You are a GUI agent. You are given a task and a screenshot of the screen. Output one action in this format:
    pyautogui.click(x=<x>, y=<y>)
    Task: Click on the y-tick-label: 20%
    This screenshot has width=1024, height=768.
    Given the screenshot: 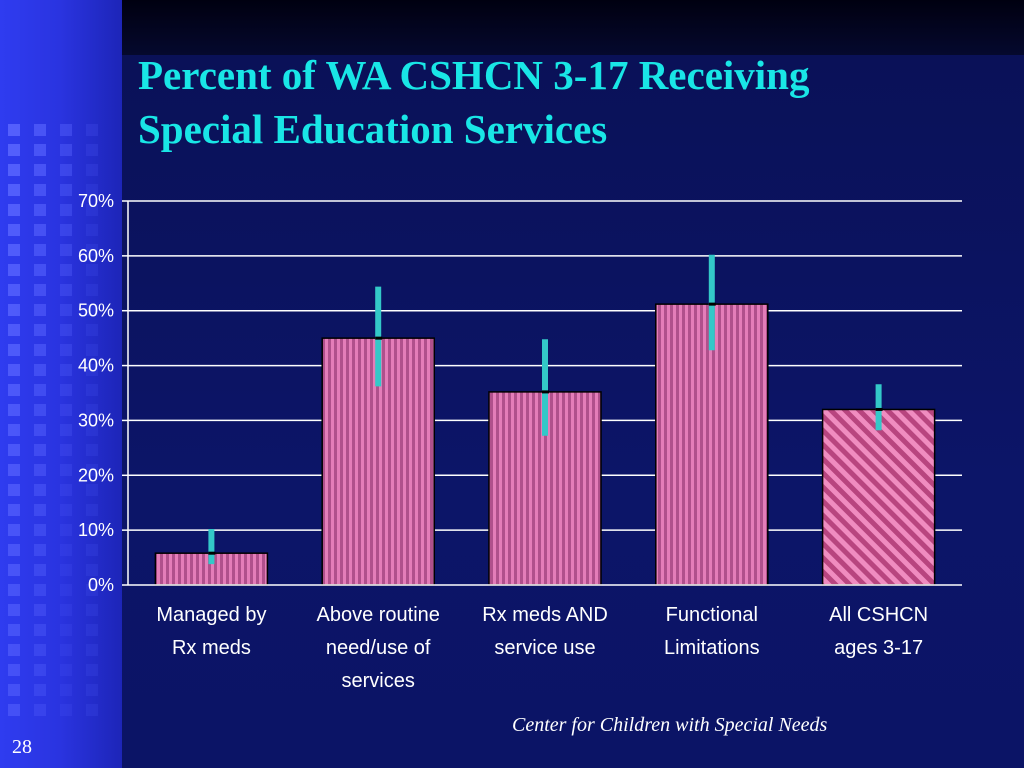 What is the action you would take?
    pyautogui.click(x=96, y=475)
    